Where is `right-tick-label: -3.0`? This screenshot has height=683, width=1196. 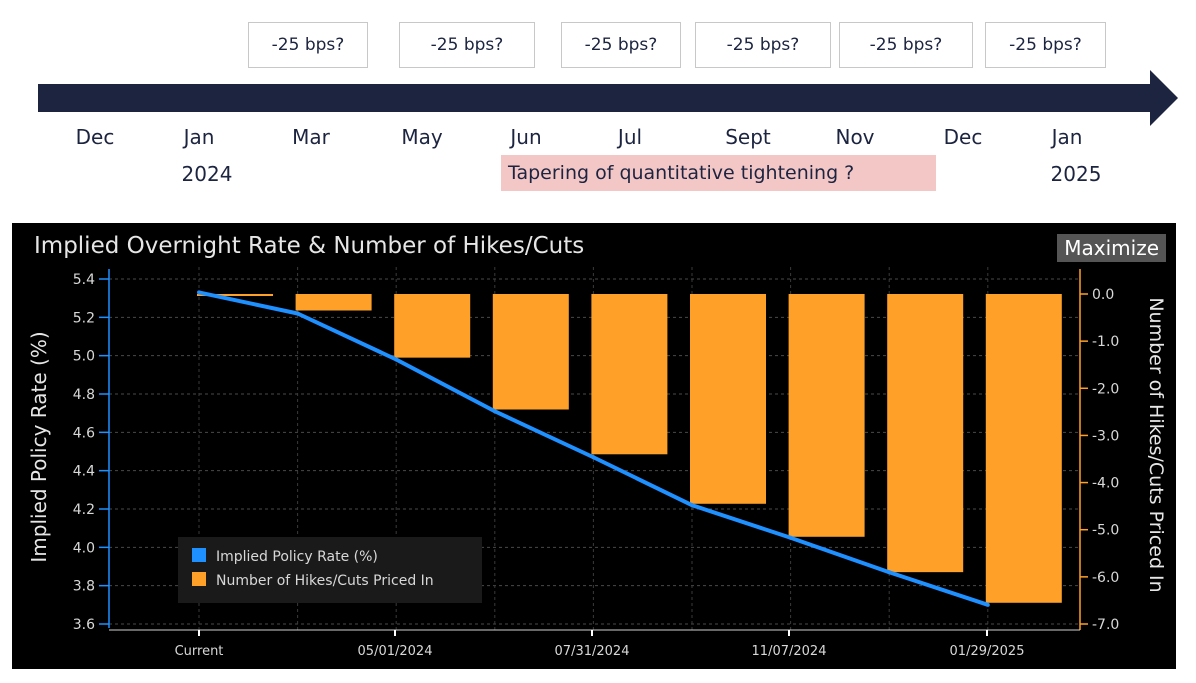 right-tick-label: -3.0 is located at coordinates (1105, 436).